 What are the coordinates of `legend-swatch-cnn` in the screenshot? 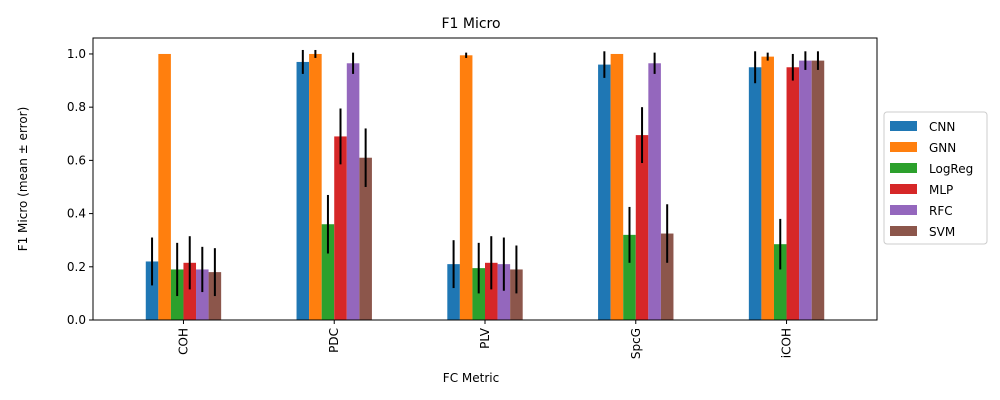 It's located at (903, 126).